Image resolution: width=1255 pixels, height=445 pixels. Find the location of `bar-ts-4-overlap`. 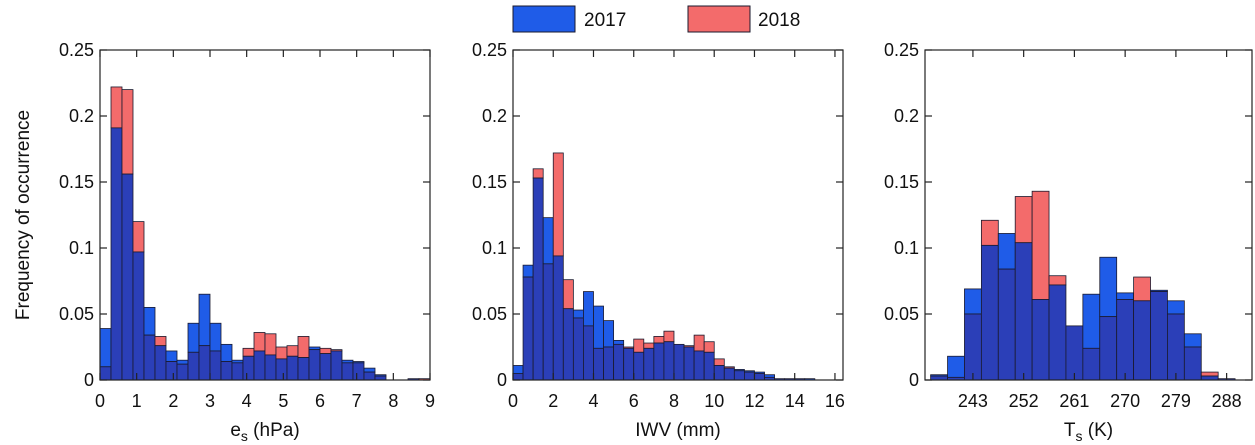

bar-ts-4-overlap is located at coordinates (1006, 324).